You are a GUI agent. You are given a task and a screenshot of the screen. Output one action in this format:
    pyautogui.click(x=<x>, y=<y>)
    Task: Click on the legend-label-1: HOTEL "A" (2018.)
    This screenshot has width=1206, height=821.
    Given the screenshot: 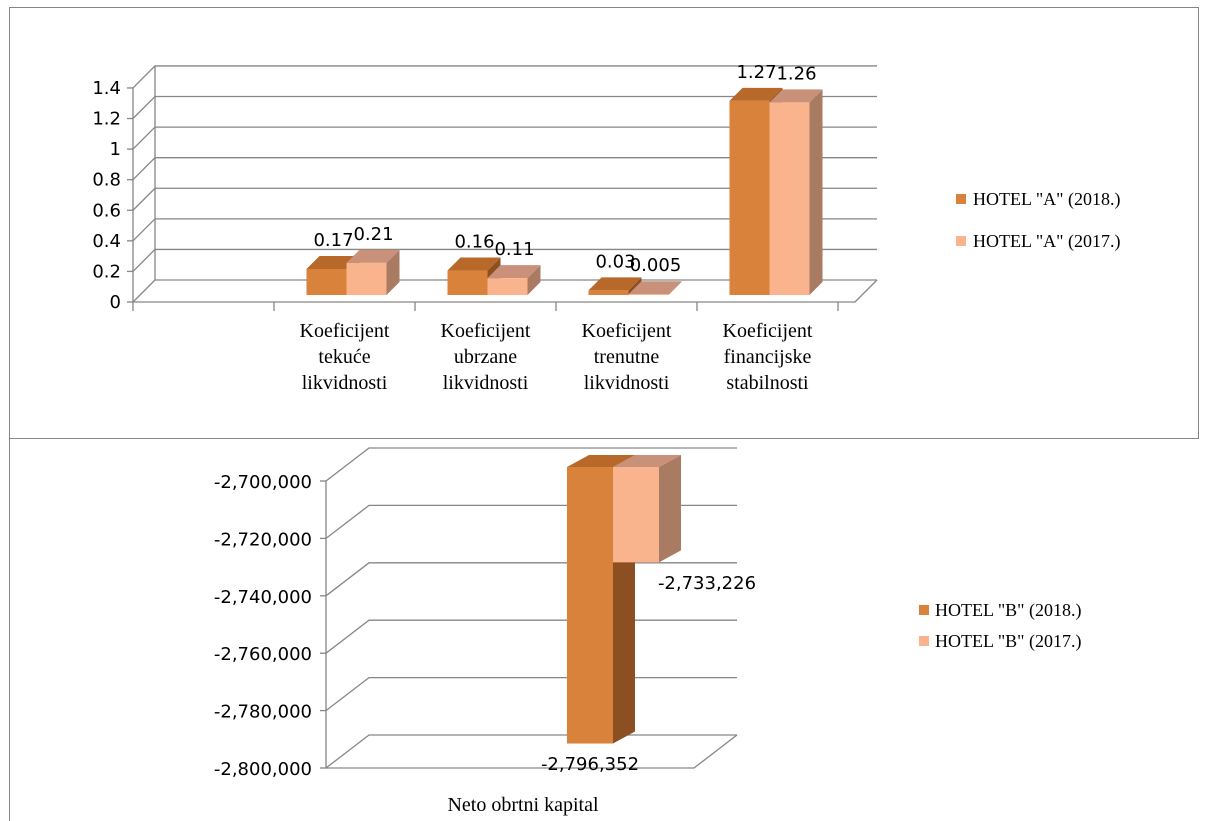 What is the action you would take?
    pyautogui.click(x=1047, y=199)
    